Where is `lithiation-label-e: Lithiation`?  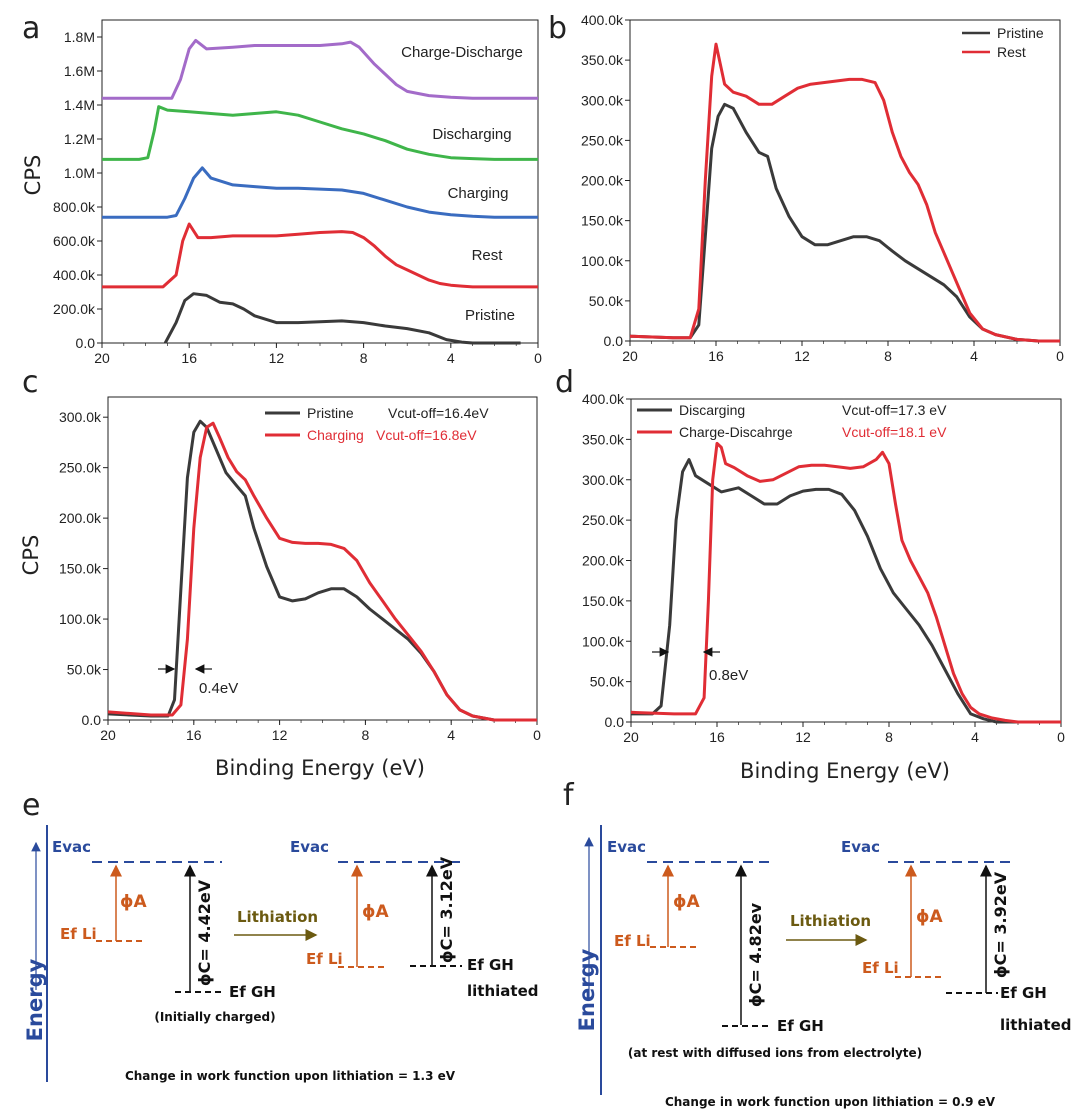 lithiation-label-e: Lithiation is located at coordinates (277, 917).